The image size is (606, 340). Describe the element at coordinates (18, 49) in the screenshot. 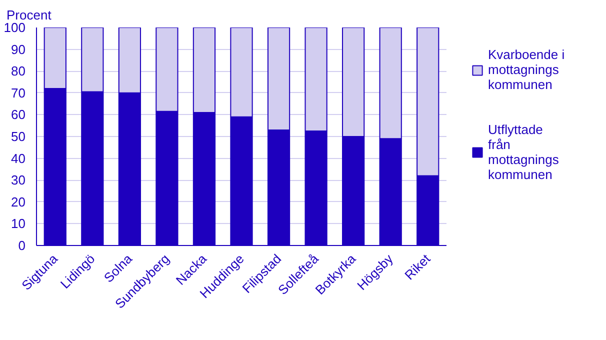

I see `y-tick-label: 90` at that location.